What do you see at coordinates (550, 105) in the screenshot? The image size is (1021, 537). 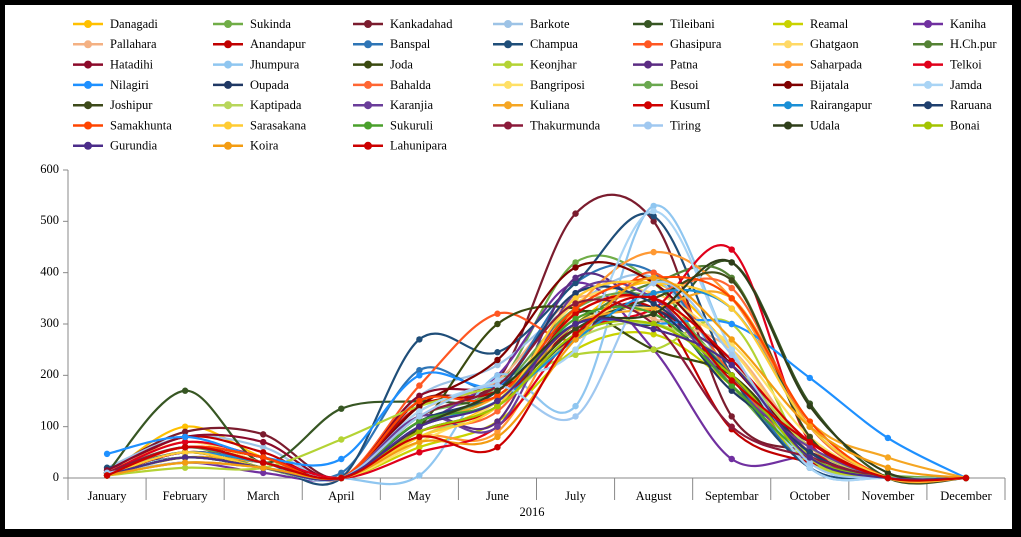 I see `legend-label: Kuliana` at bounding box center [550, 105].